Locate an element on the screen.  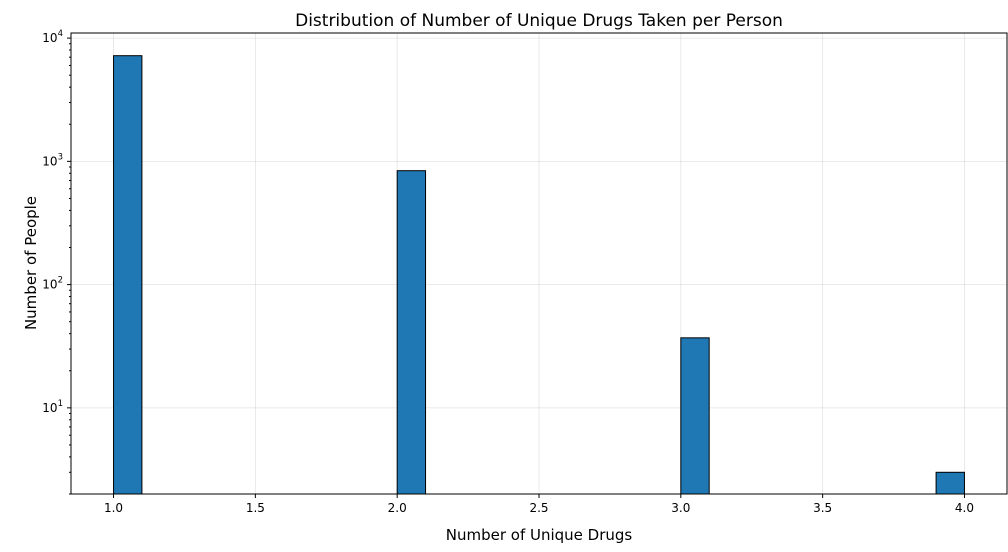
y-tick-label: 10³ is located at coordinates (52, 160).